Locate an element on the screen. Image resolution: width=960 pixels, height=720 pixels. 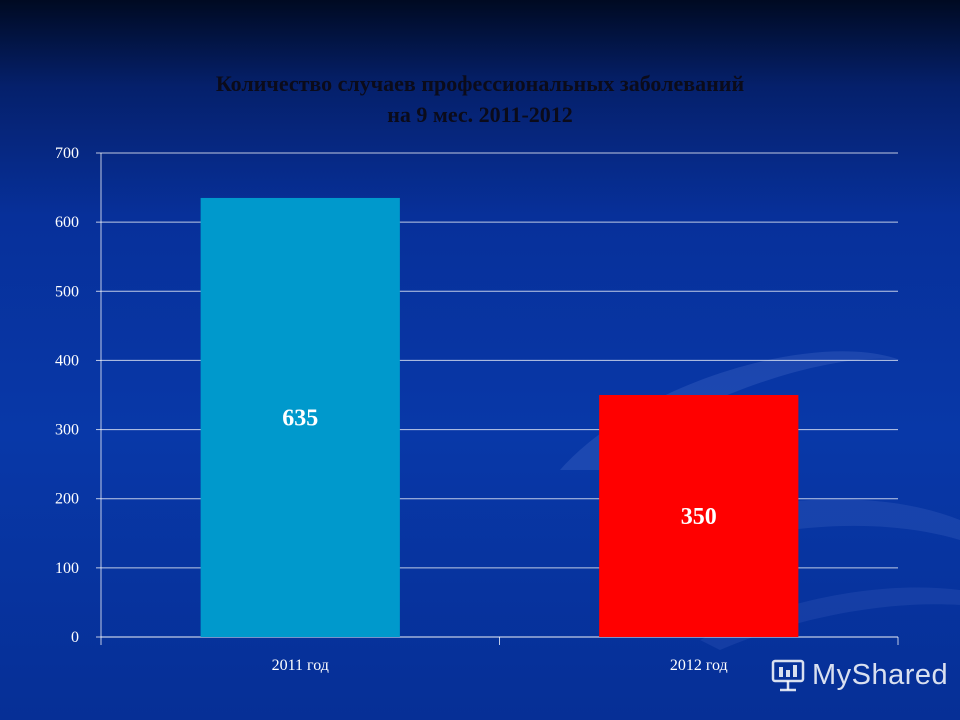
x-tick-label: 2011 год is located at coordinates (300, 665).